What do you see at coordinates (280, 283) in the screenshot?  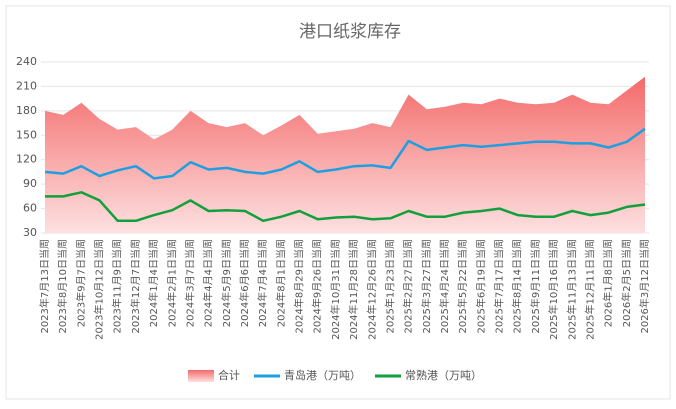 I see `x-tick-label: 2024年8月1日当周` at bounding box center [280, 283].